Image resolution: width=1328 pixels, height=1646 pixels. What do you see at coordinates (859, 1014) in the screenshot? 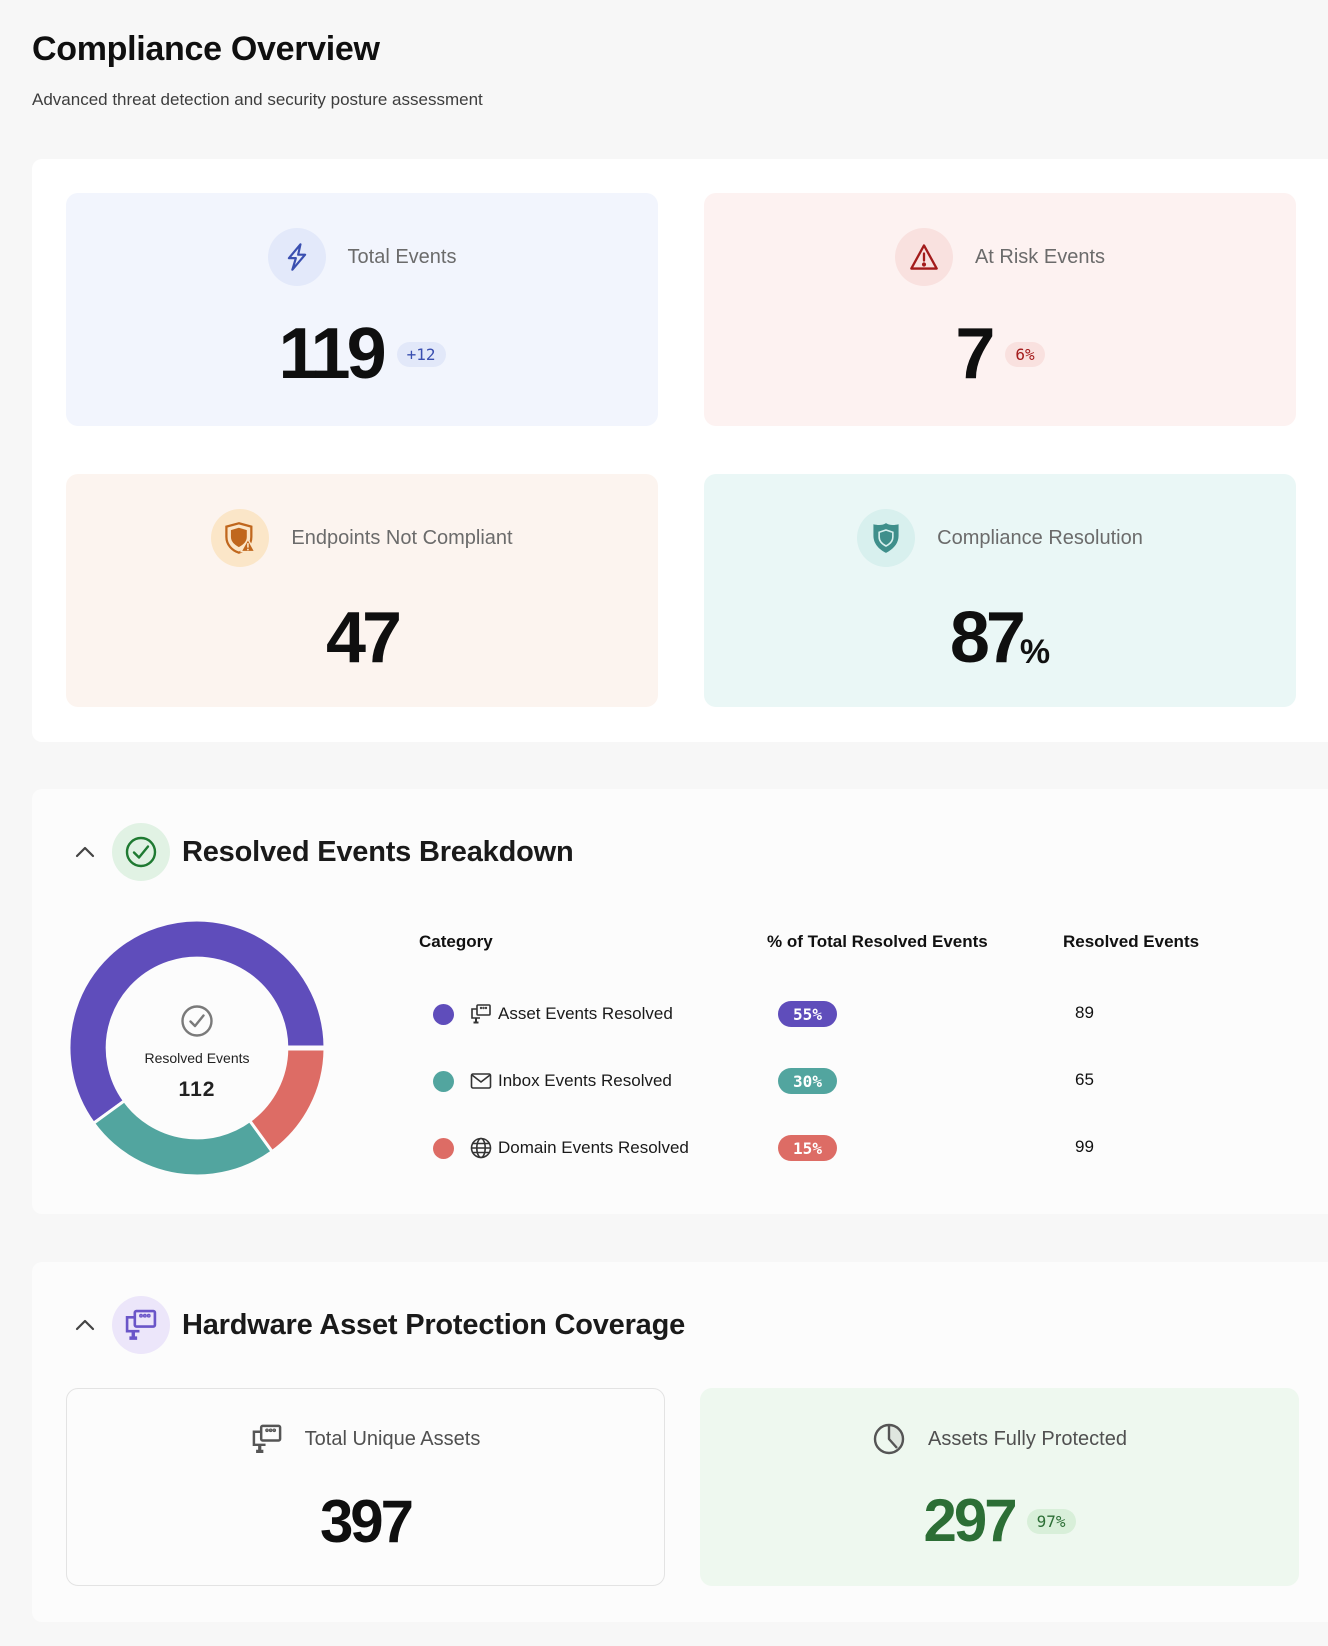
I see `table-row: Asset Events Resolved 55% 89` at bounding box center [859, 1014].